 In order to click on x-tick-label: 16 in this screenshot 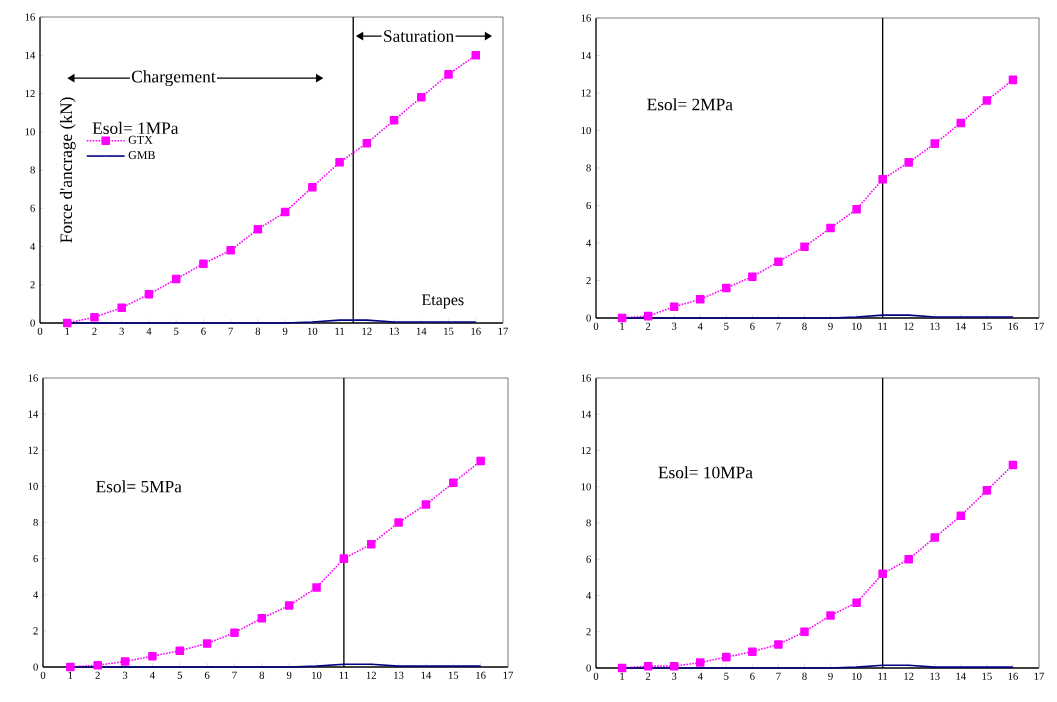, I will do `click(481, 675)`.